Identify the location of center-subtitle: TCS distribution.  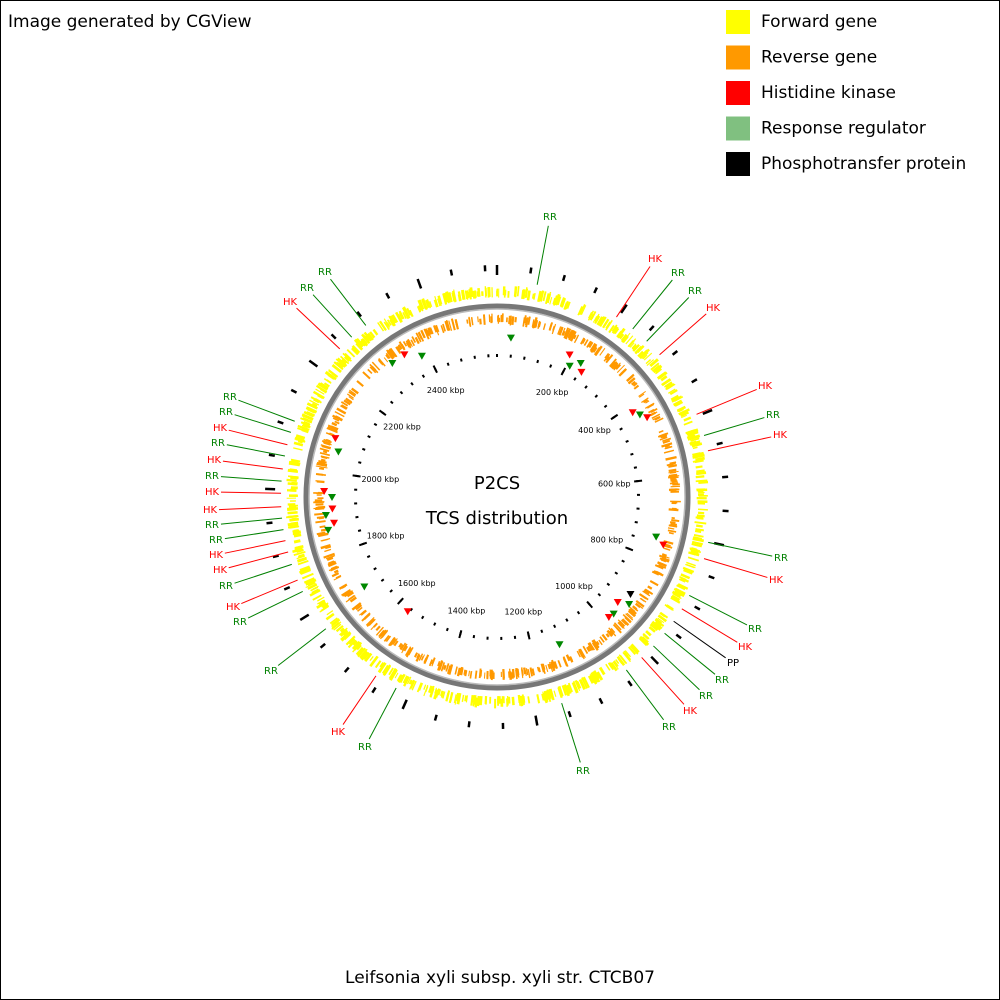
(496, 518).